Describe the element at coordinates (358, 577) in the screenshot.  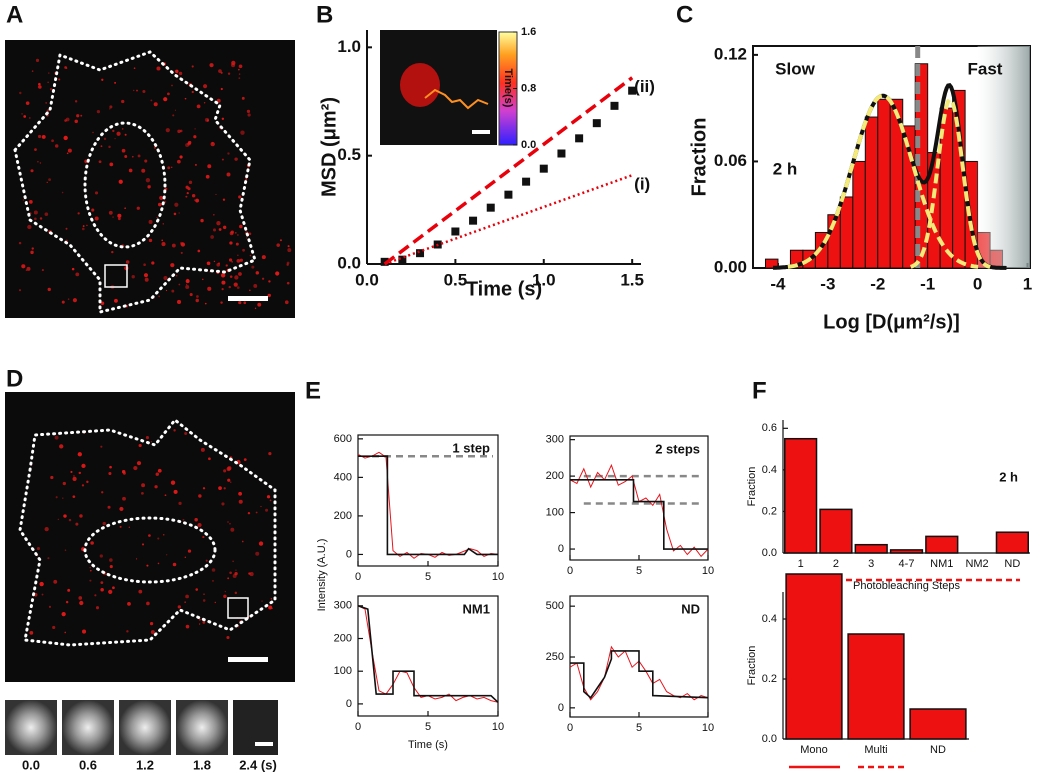
I see `x-tick-label: 0` at that location.